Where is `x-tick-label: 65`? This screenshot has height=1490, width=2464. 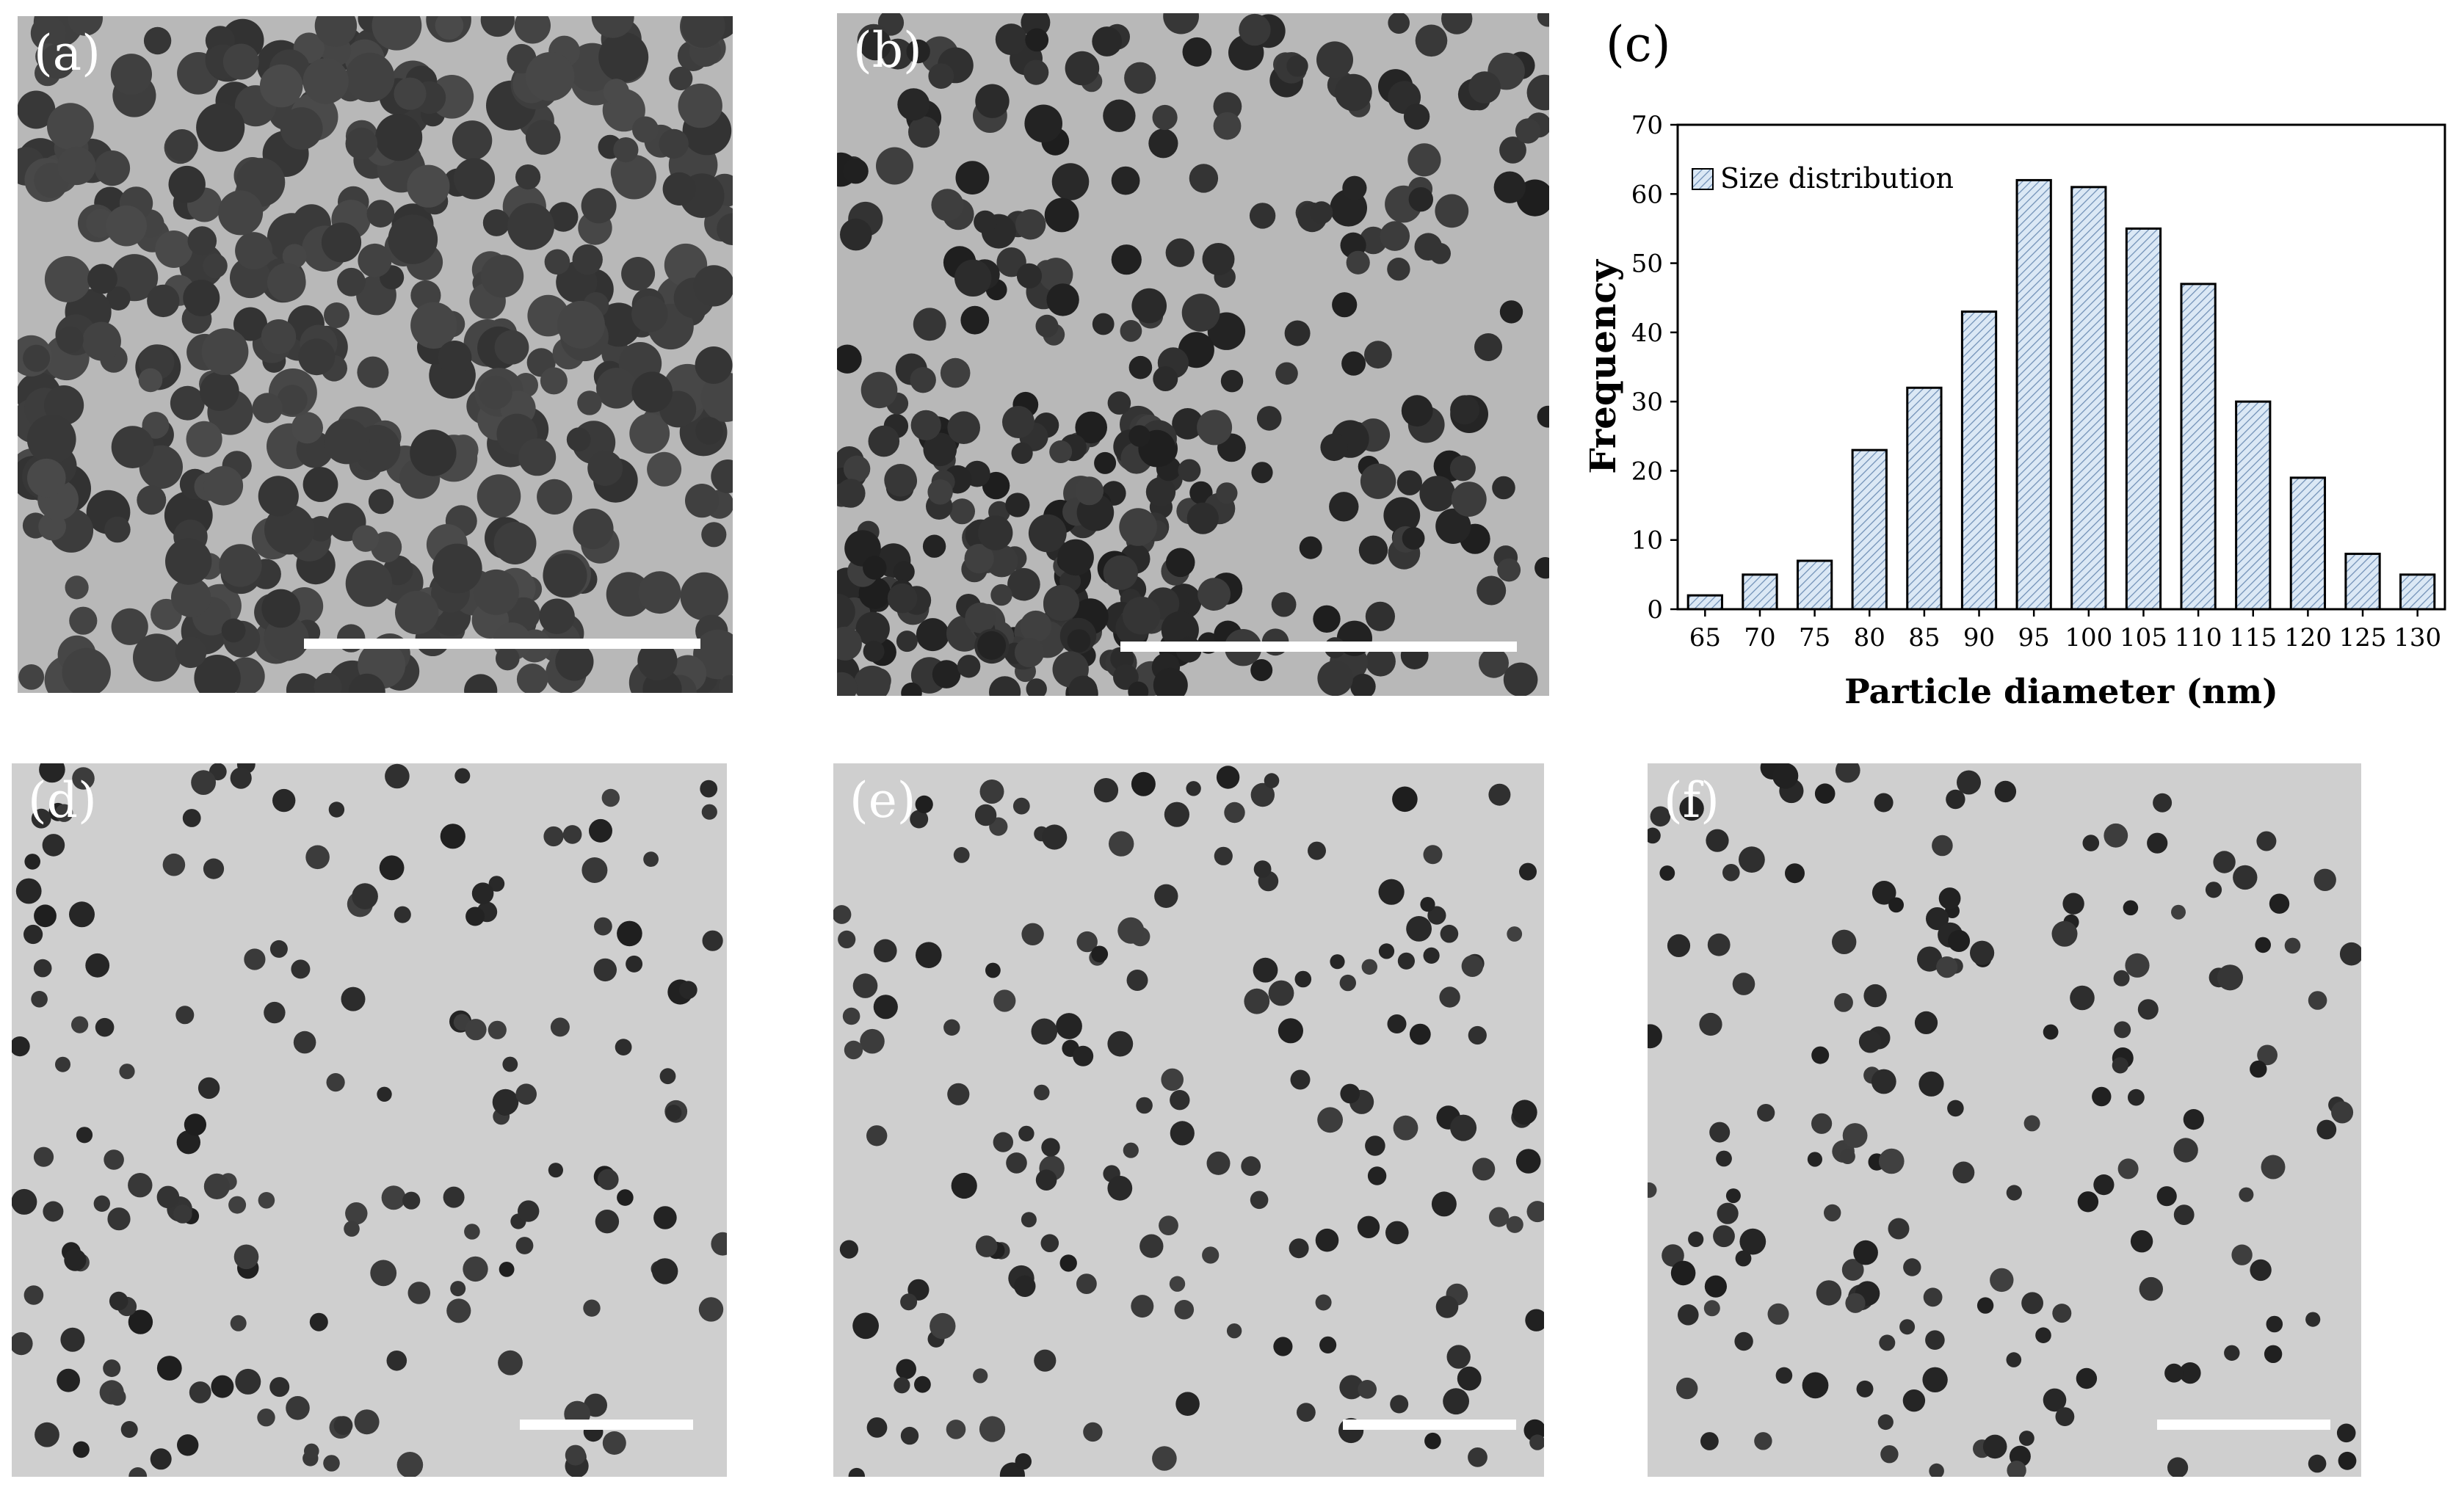
x-tick-label: 65 is located at coordinates (1705, 638).